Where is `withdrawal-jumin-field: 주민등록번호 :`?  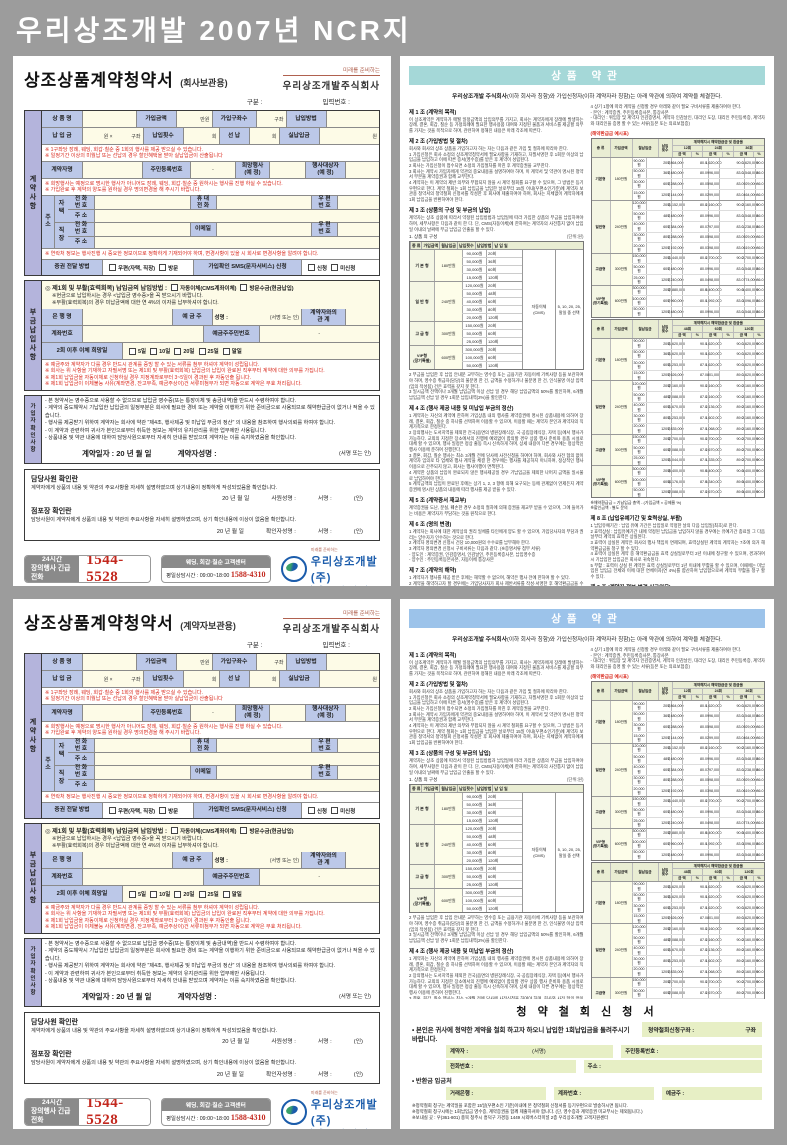
withdrawal-jumin-field: 주민등록번호 : is located at coordinates (691, 1051).